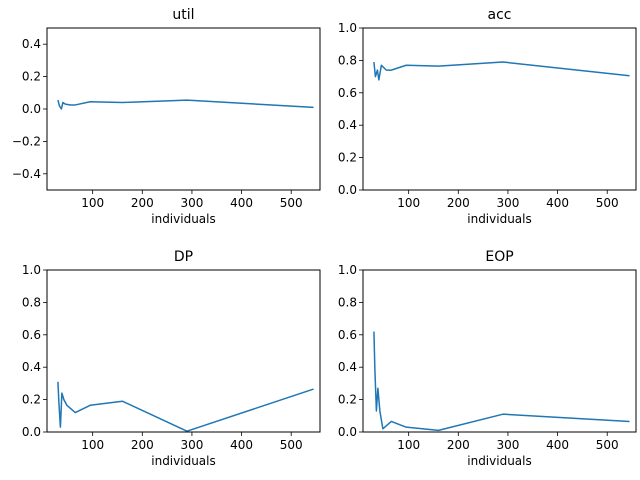  I want to click on y-tick-label: −0.4, so click(26, 174).